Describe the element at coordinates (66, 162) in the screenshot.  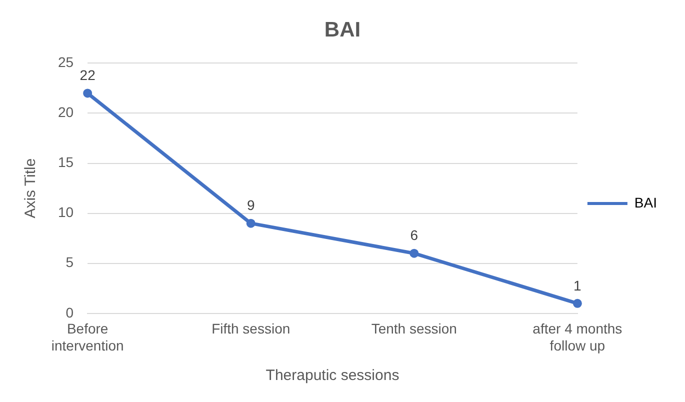
I see `y-tick-label: 15` at that location.